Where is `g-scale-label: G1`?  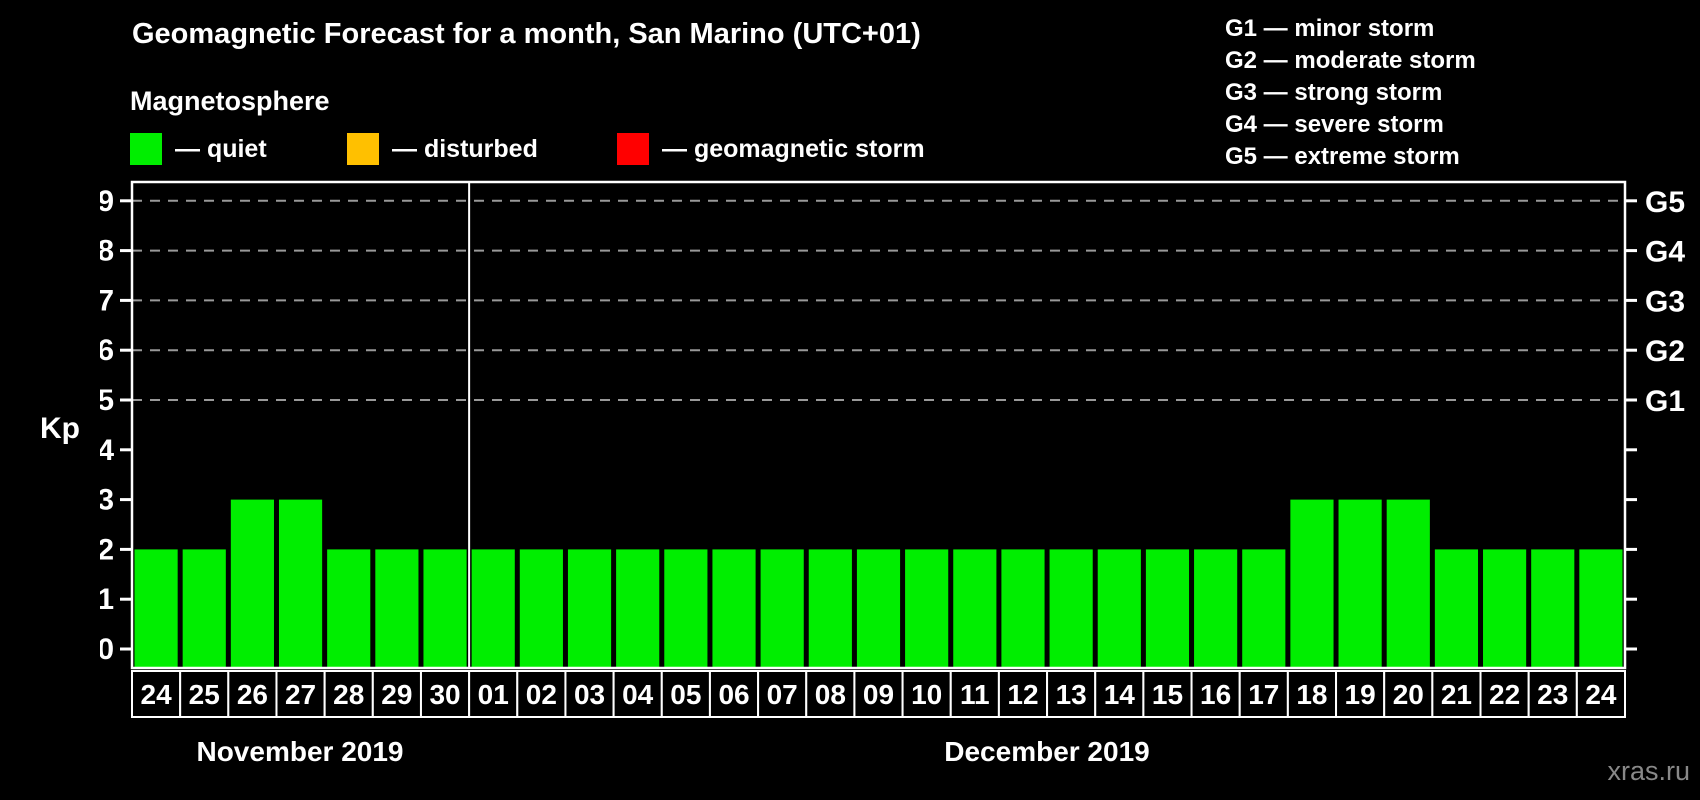
g-scale-label: G1 is located at coordinates (1665, 401).